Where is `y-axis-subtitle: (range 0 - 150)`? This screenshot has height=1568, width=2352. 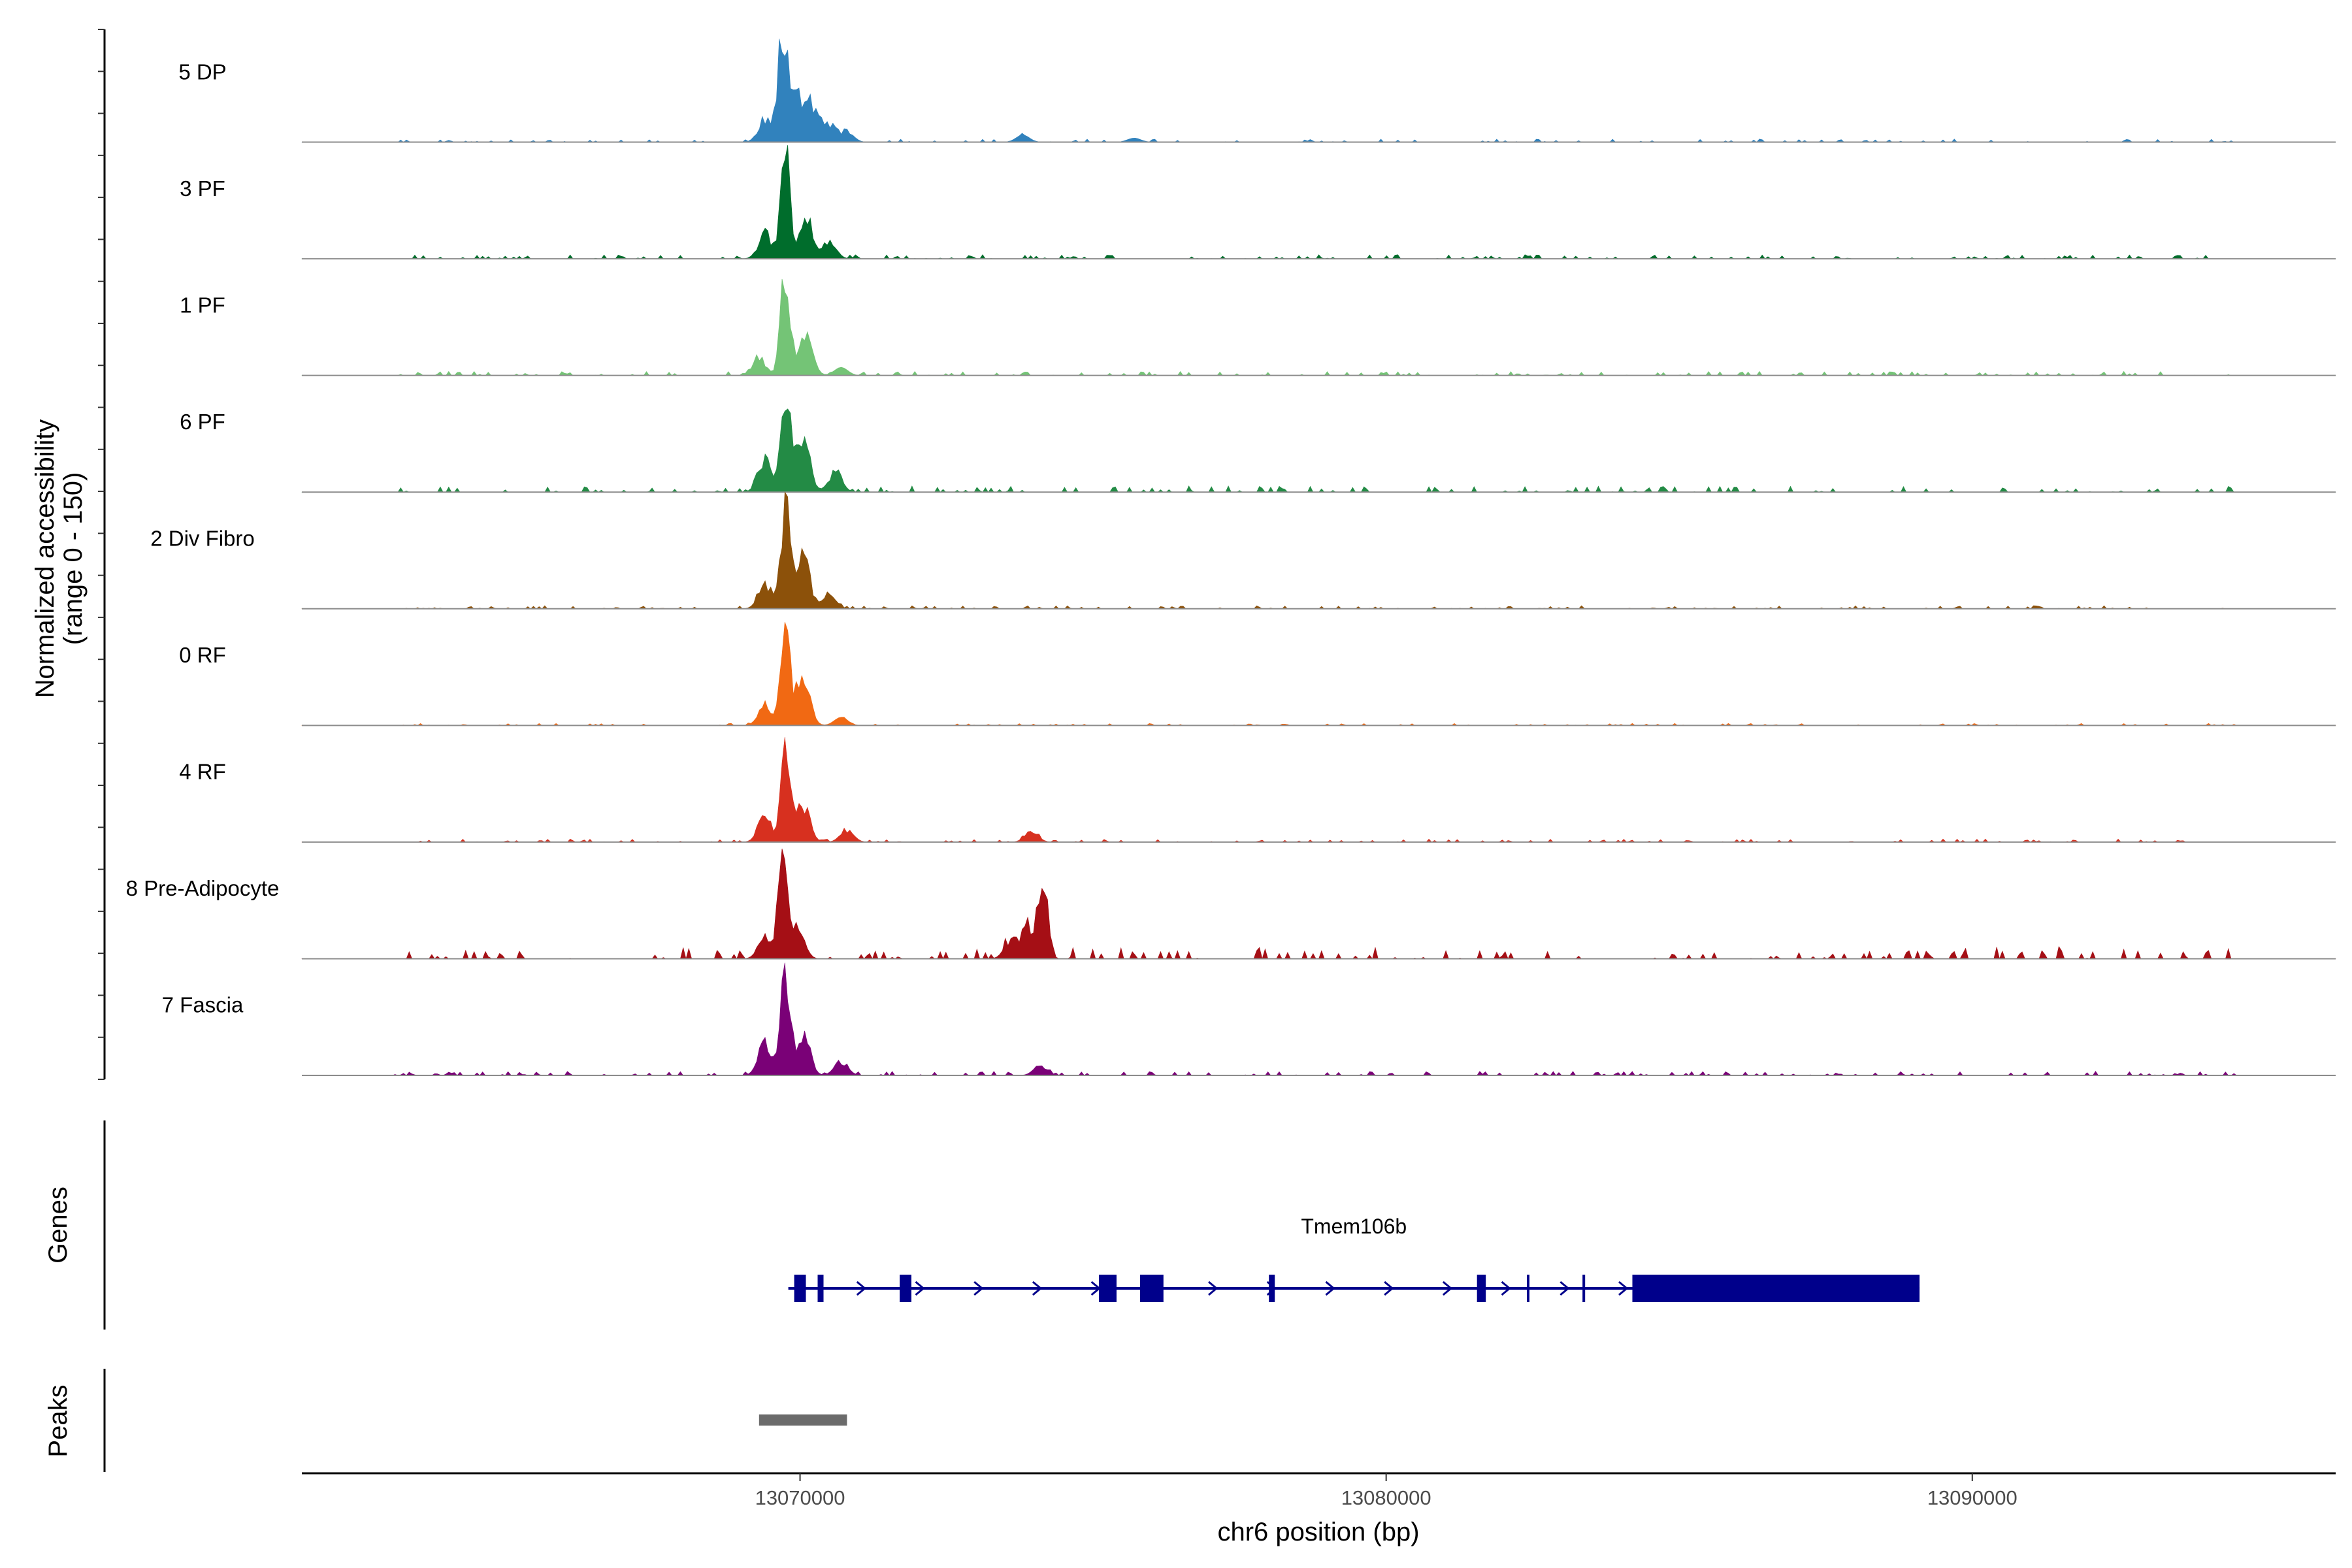
y-axis-subtitle: (range 0 - 150) is located at coordinates (73, 558).